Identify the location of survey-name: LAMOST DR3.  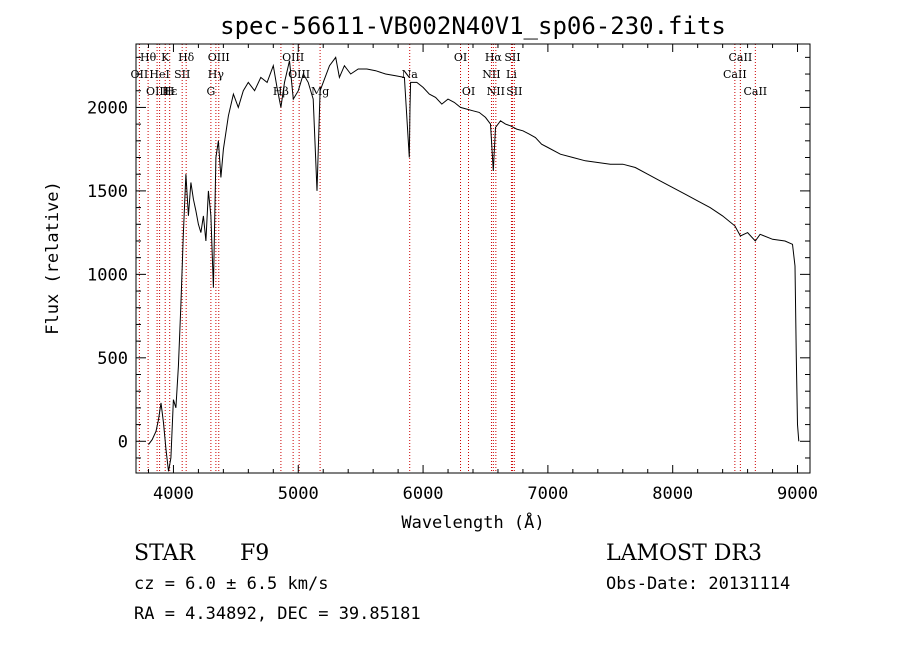
(684, 553).